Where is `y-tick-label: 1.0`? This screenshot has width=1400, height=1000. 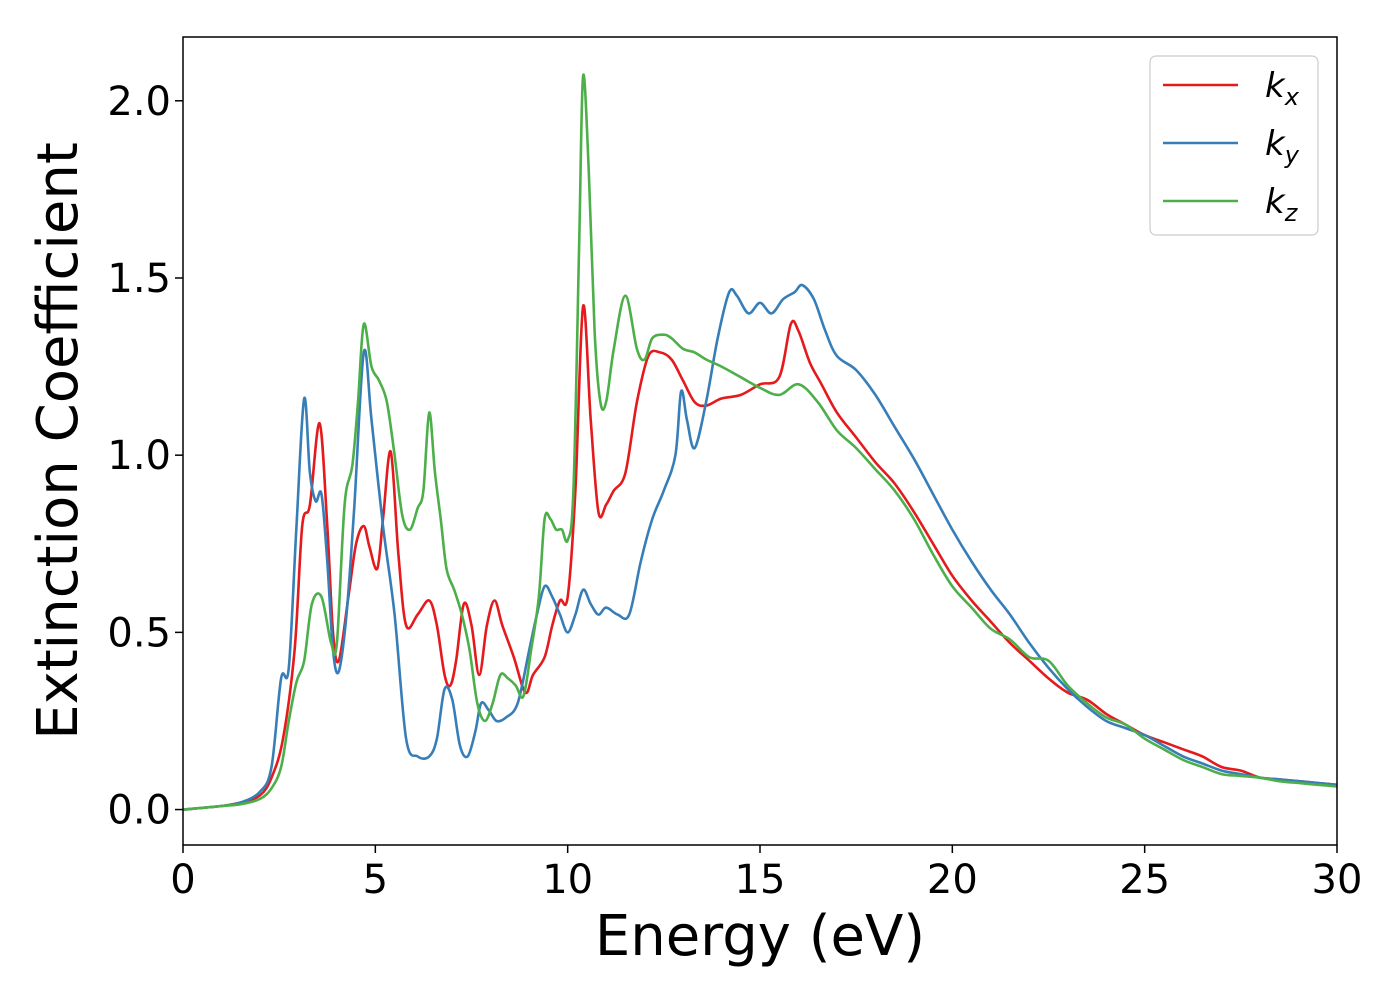 y-tick-label: 1.0 is located at coordinates (139, 456).